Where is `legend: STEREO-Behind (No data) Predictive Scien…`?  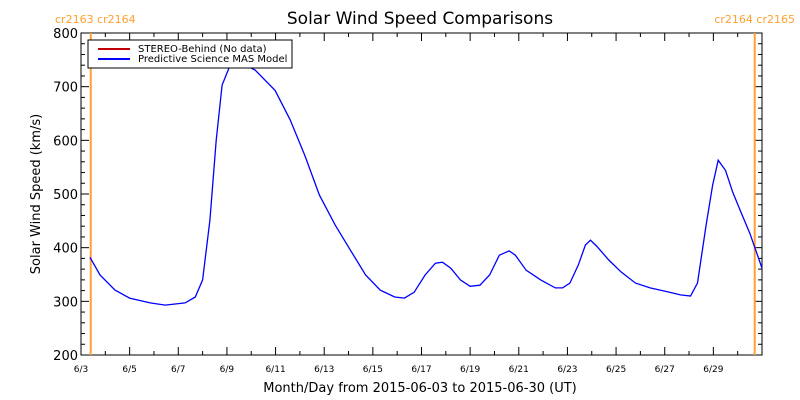
legend: STEREO-Behind (No data) Predictive Scien… is located at coordinates (190, 54).